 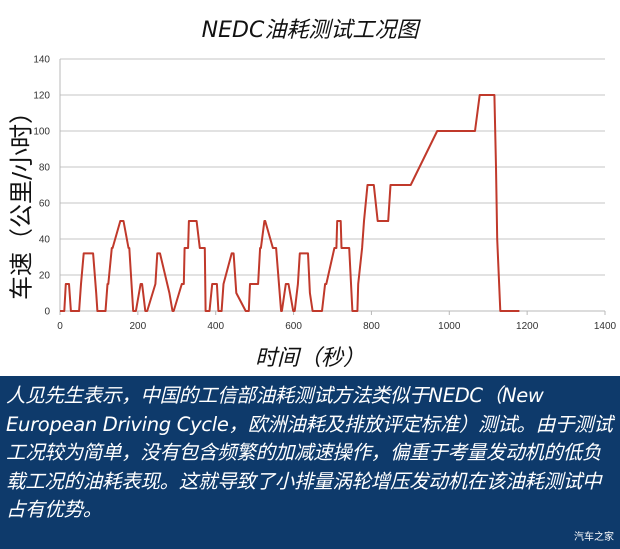 What do you see at coordinates (371, 326) in the screenshot?
I see `x-tick-label: 800` at bounding box center [371, 326].